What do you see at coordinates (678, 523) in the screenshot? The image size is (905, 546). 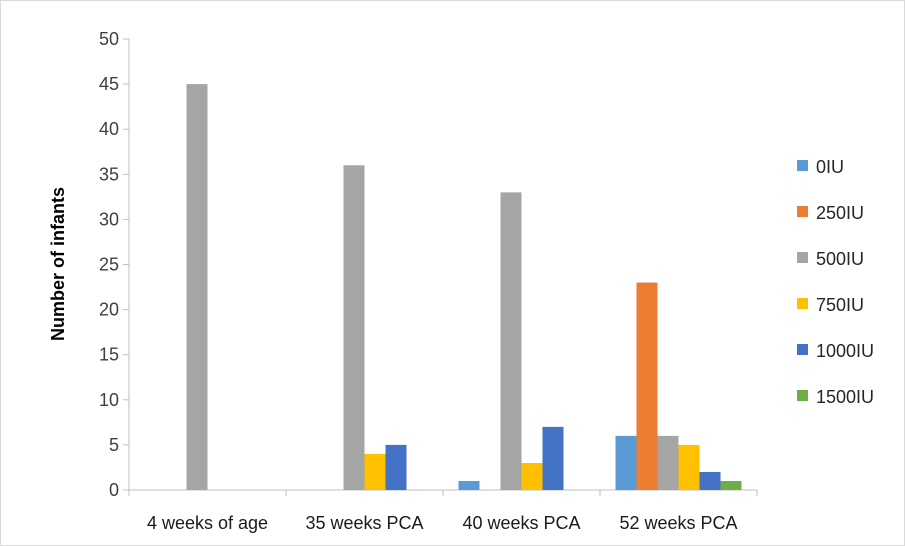 I see `x-category-label: 52 weeks PCA` at bounding box center [678, 523].